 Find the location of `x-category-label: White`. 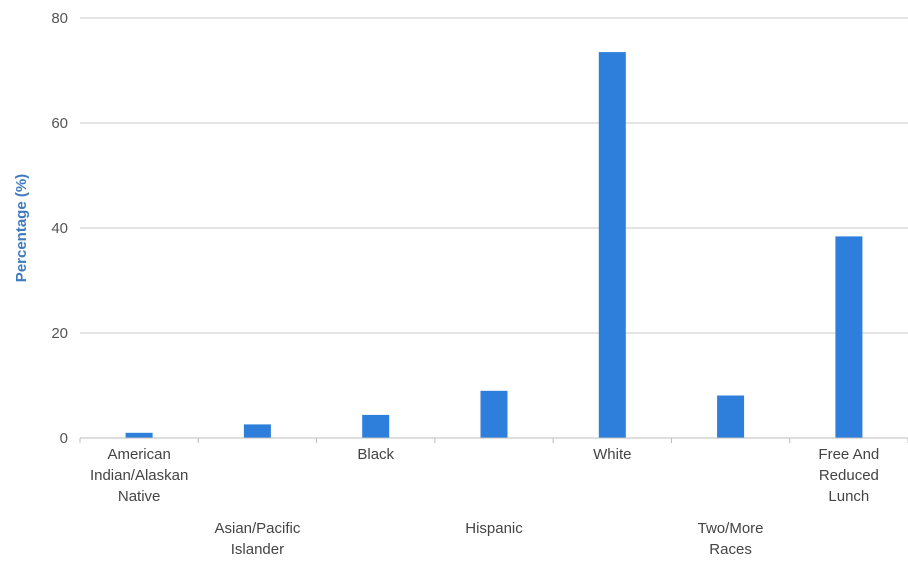

x-category-label: White is located at coordinates (612, 454).